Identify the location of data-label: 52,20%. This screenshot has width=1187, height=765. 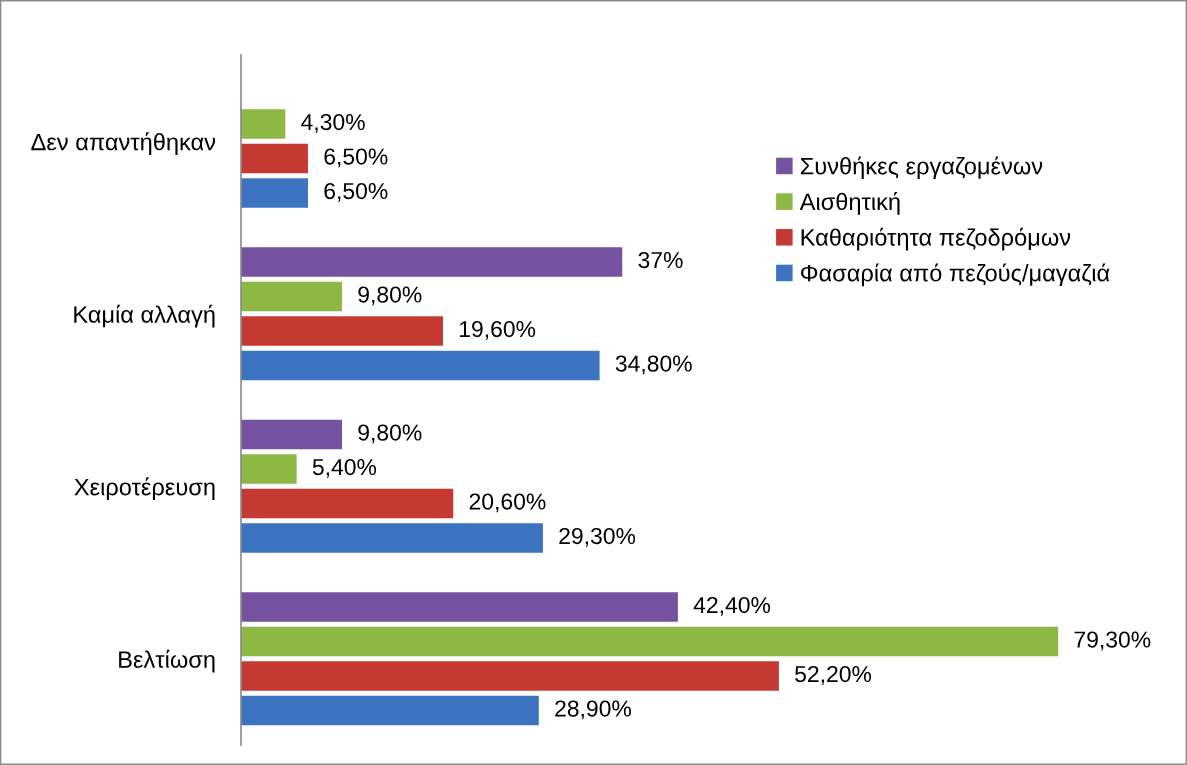
(833, 675).